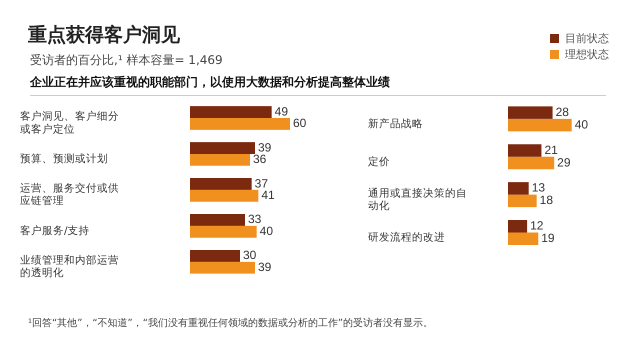  What do you see at coordinates (417, 199) in the screenshot?
I see `y-tick-label: 通用或直接决策的自动化` at bounding box center [417, 199].